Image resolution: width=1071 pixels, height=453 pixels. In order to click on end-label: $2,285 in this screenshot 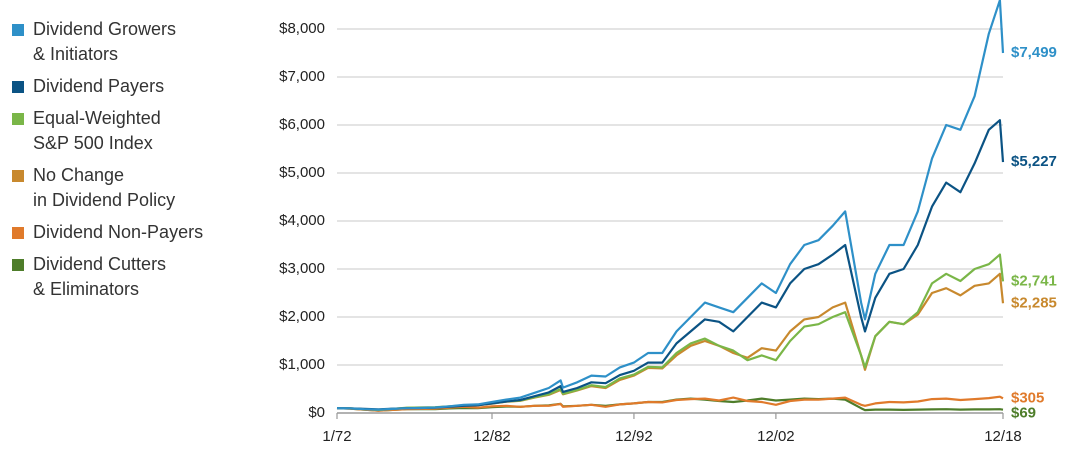, I will do `click(1034, 302)`.